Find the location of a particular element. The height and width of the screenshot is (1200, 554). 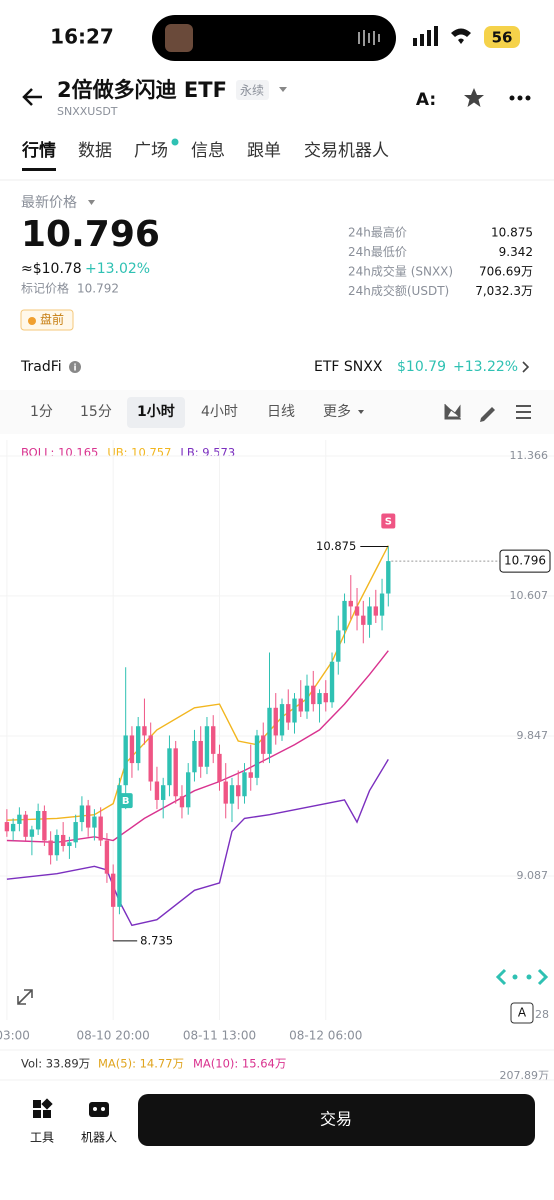

more-dropdown is located at coordinates (361, 412).